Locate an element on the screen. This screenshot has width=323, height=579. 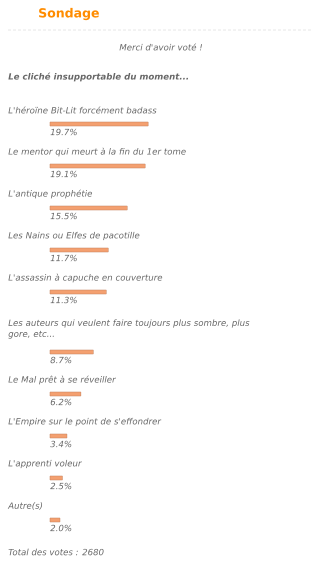
data-label: 2.0% is located at coordinates (61, 528).